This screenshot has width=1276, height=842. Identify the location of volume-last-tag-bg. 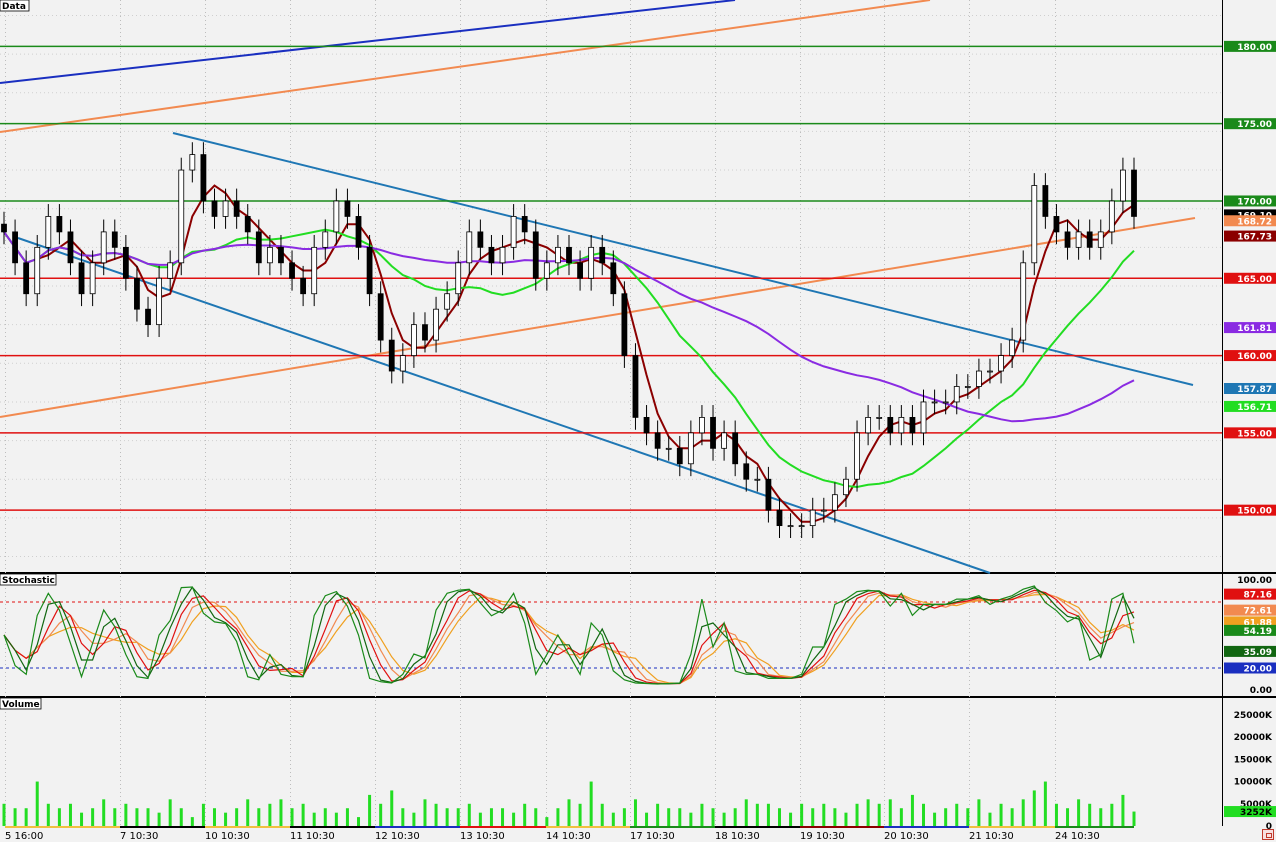
(1250, 812).